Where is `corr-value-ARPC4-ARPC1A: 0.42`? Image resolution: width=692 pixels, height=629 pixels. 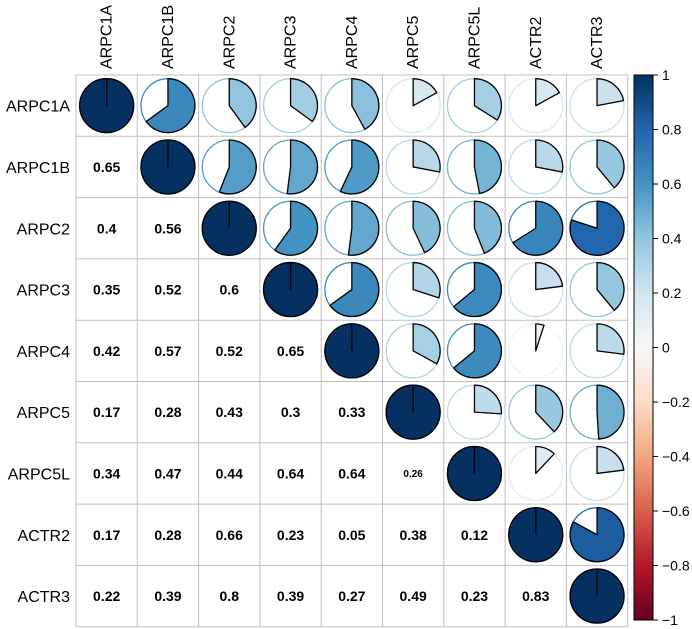 corr-value-ARPC4-ARPC1A: 0.42 is located at coordinates (106, 351).